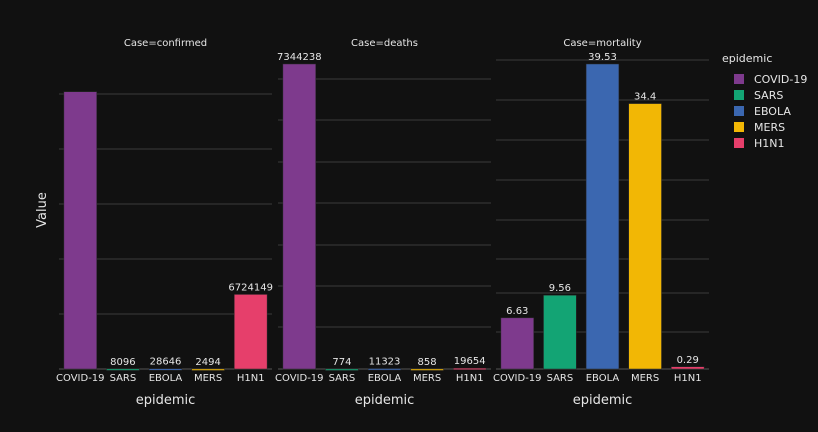 Image resolution: width=818 pixels, height=432 pixels. I want to click on facet-title: Case=mortality, so click(602, 43).